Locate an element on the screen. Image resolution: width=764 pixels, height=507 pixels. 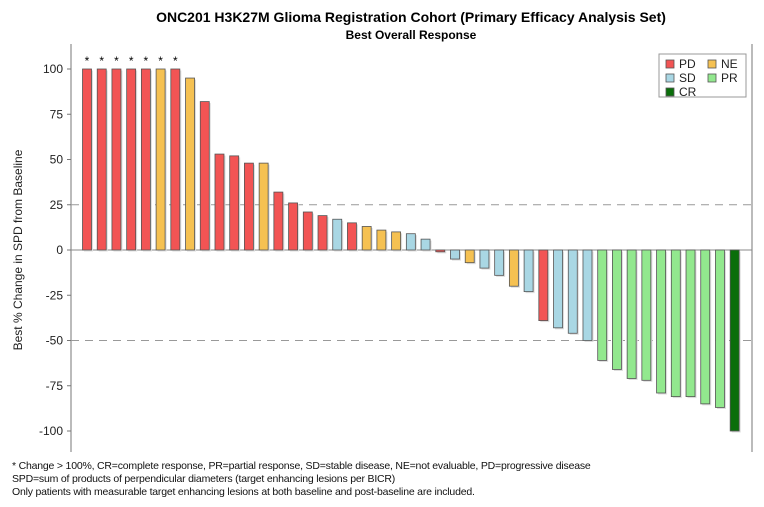
legend-label-cr: CR is located at coordinates (688, 92).